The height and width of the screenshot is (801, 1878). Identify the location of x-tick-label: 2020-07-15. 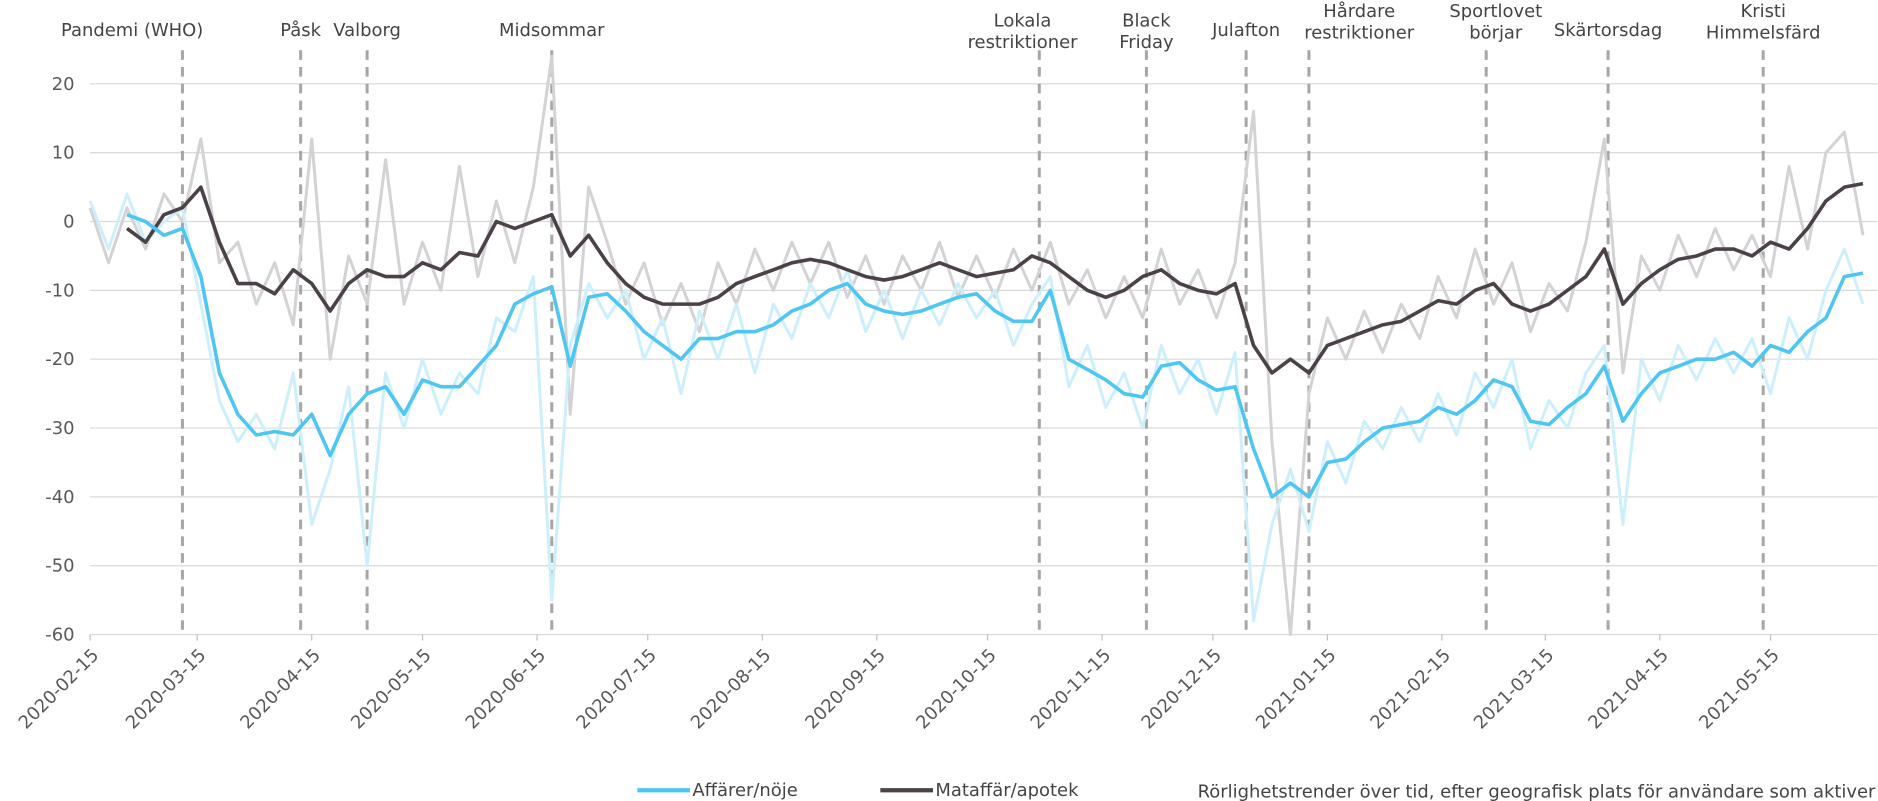
(616, 689).